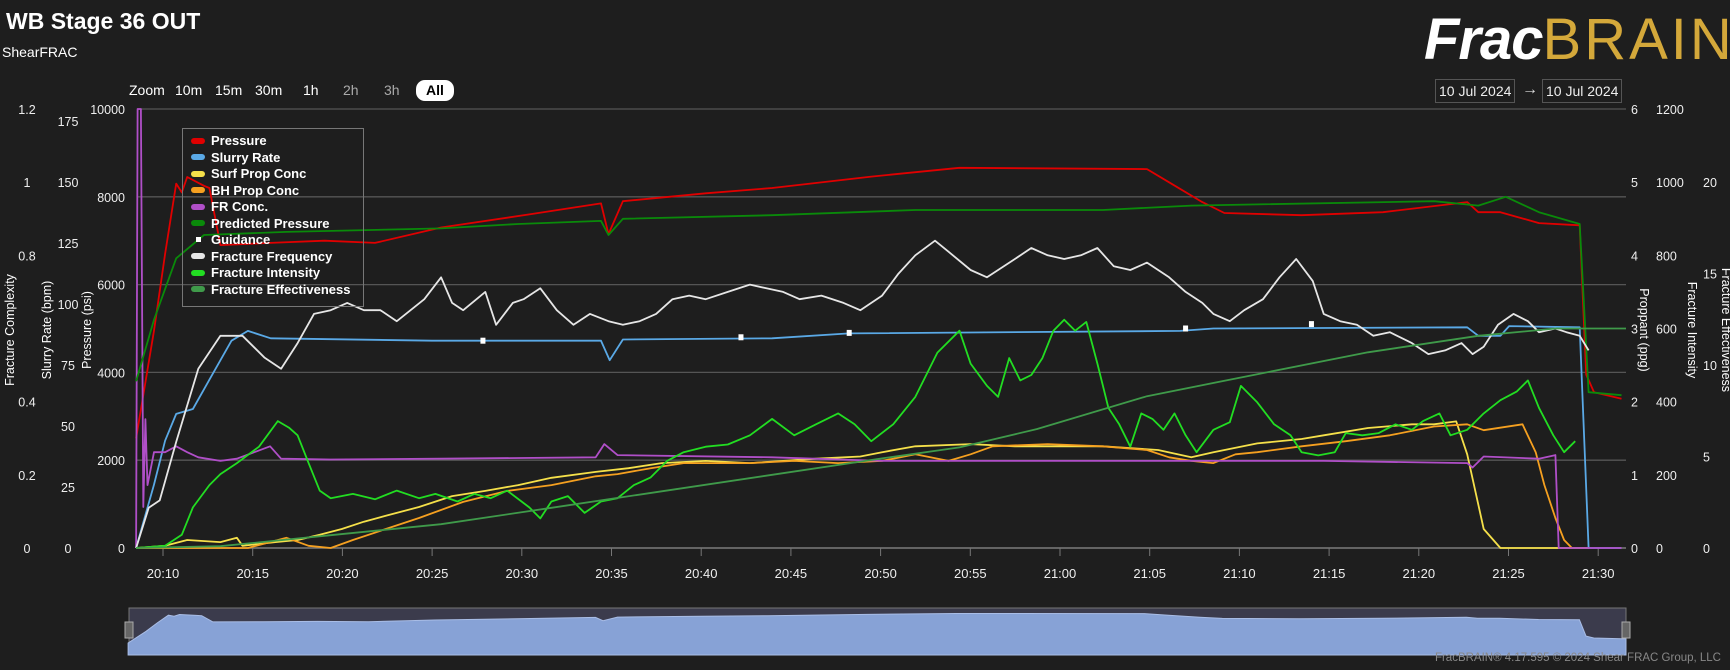 This screenshot has height=670, width=1730. What do you see at coordinates (1706, 549) in the screenshot?
I see `effectiveness-tick-label: 0` at bounding box center [1706, 549].